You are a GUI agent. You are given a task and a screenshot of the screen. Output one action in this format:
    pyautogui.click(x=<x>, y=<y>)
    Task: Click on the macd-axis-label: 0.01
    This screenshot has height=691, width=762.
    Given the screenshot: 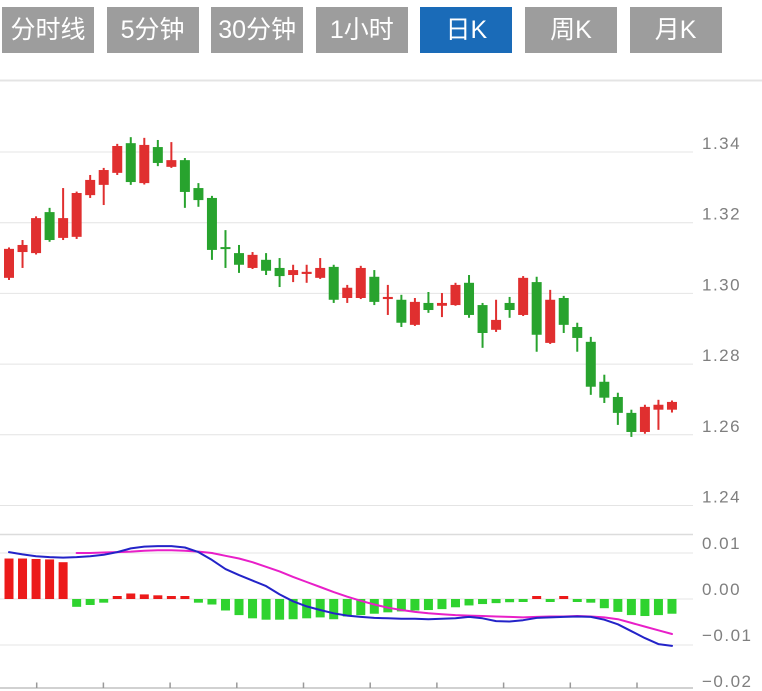 What is the action you would take?
    pyautogui.click(x=721, y=543)
    